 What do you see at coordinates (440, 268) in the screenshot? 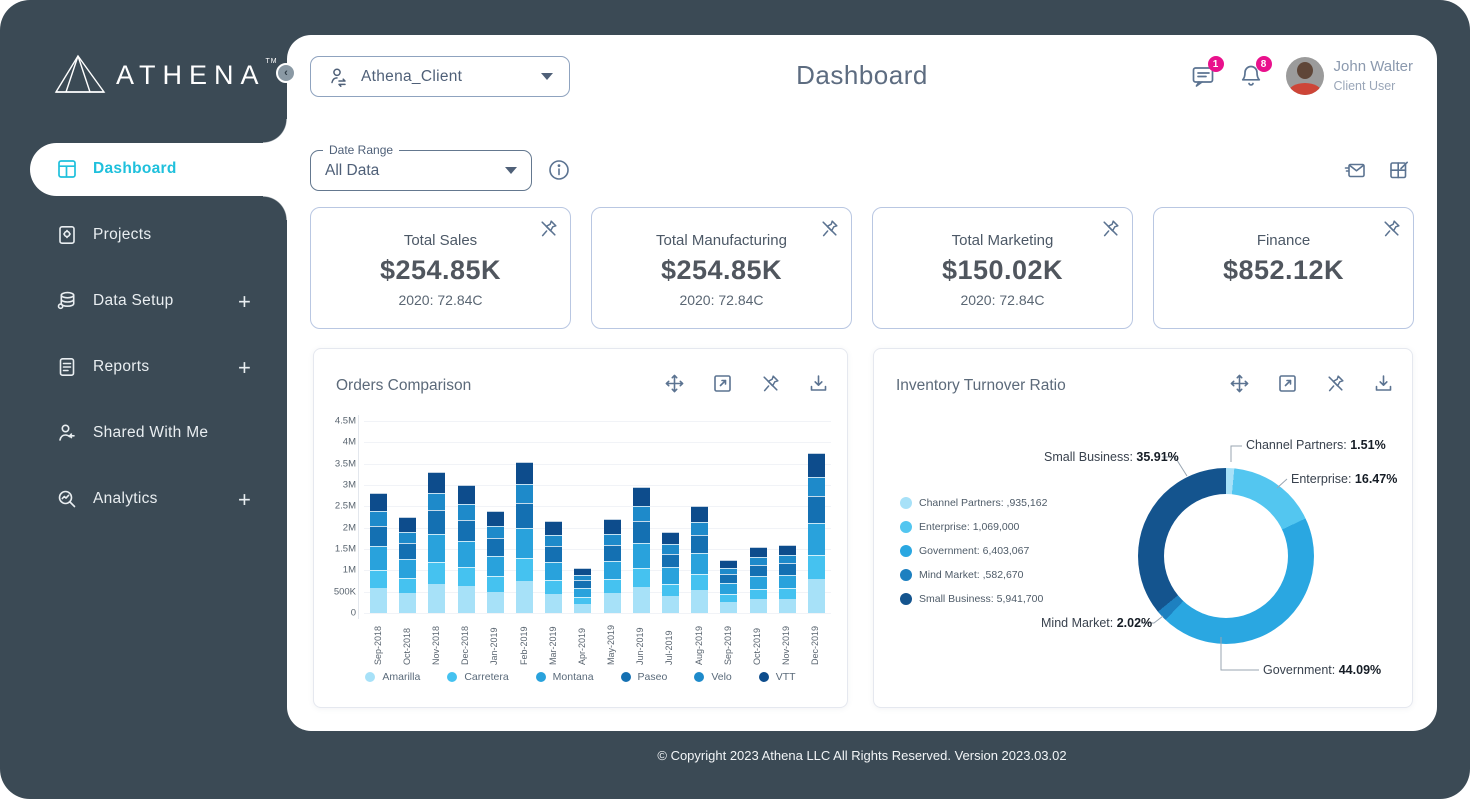
I see `kpi-card-total-sales: Total Sales $254.85K 2020: 72.84C` at bounding box center [440, 268].